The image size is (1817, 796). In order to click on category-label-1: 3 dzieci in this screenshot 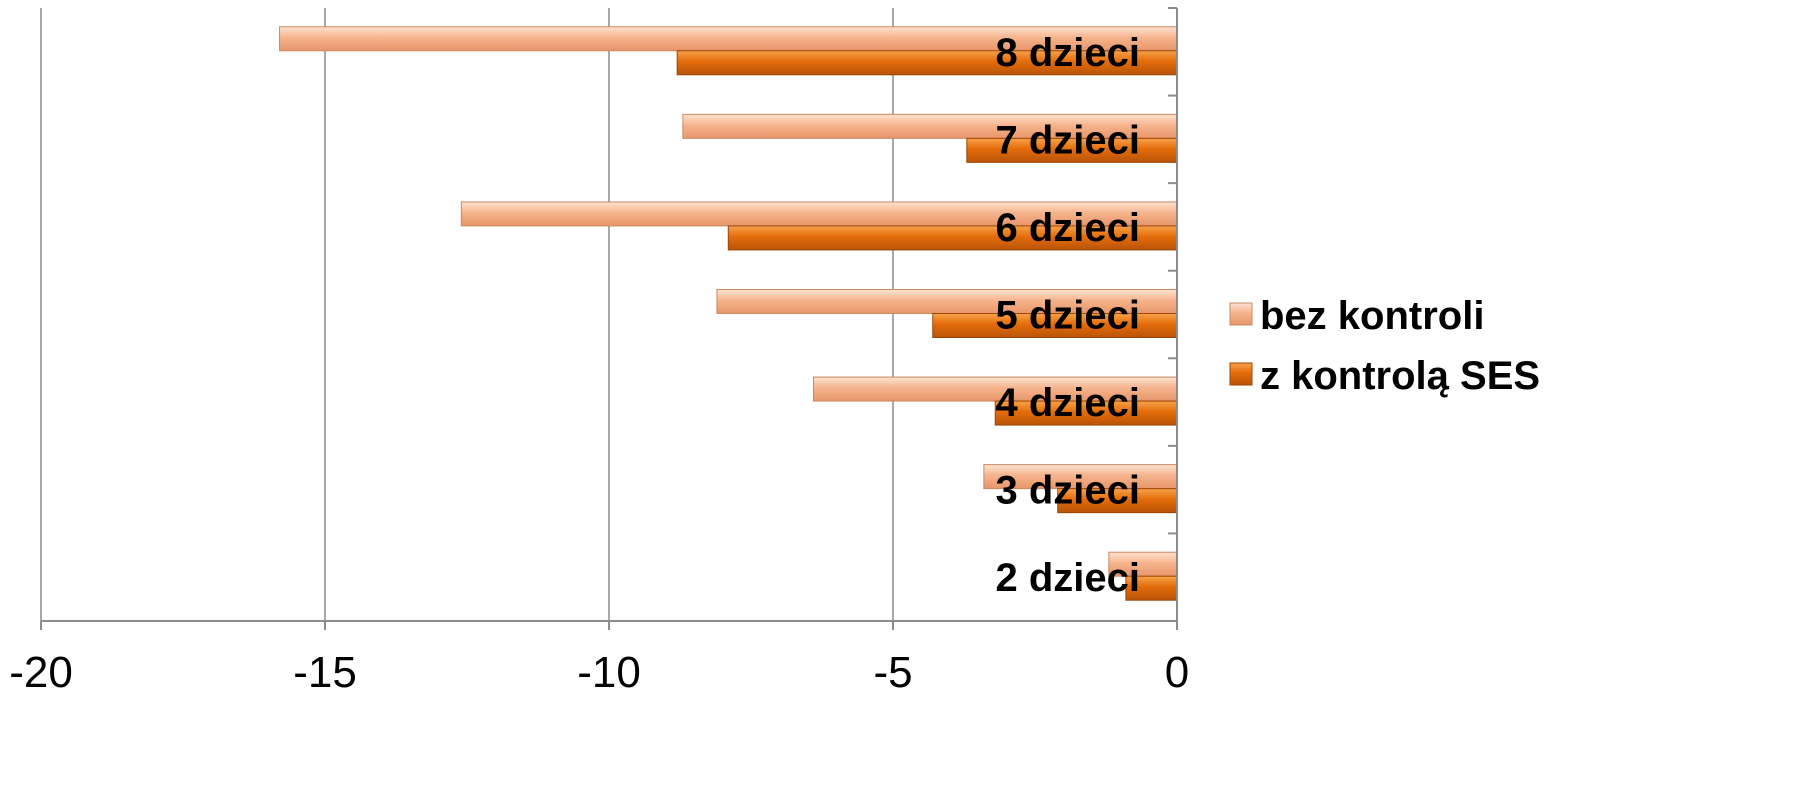, I will do `click(1067, 491)`.